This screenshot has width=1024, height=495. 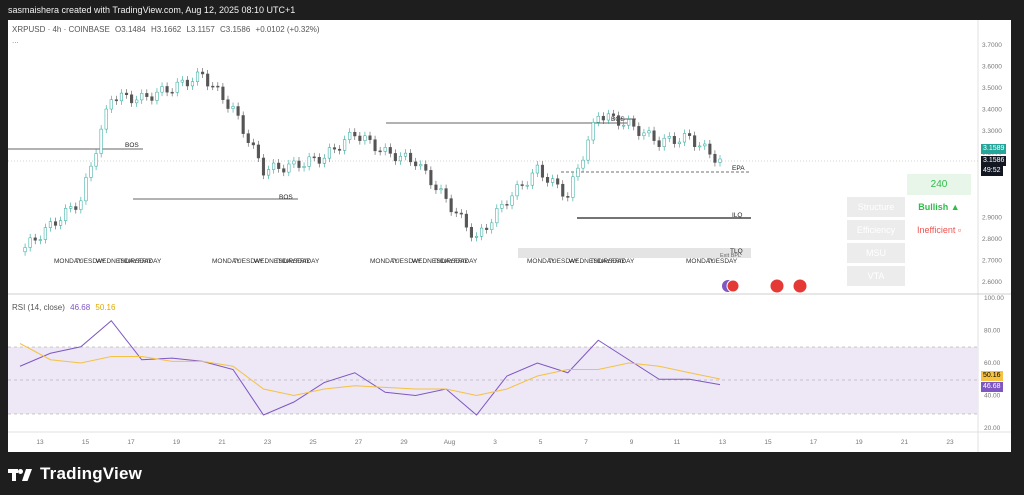 I want to click on time-tick-label: 3, so click(x=495, y=442).